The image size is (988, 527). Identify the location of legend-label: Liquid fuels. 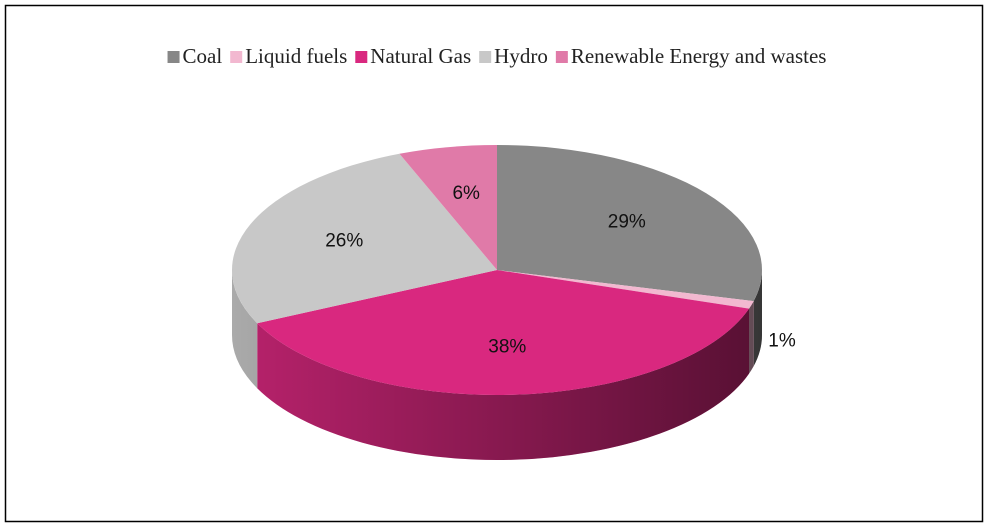
(296, 56).